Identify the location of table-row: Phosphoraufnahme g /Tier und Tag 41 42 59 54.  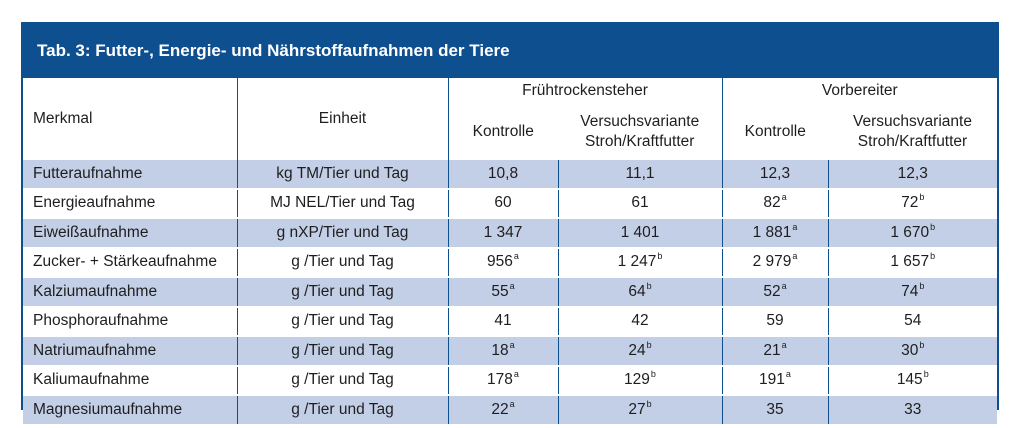
(510, 321).